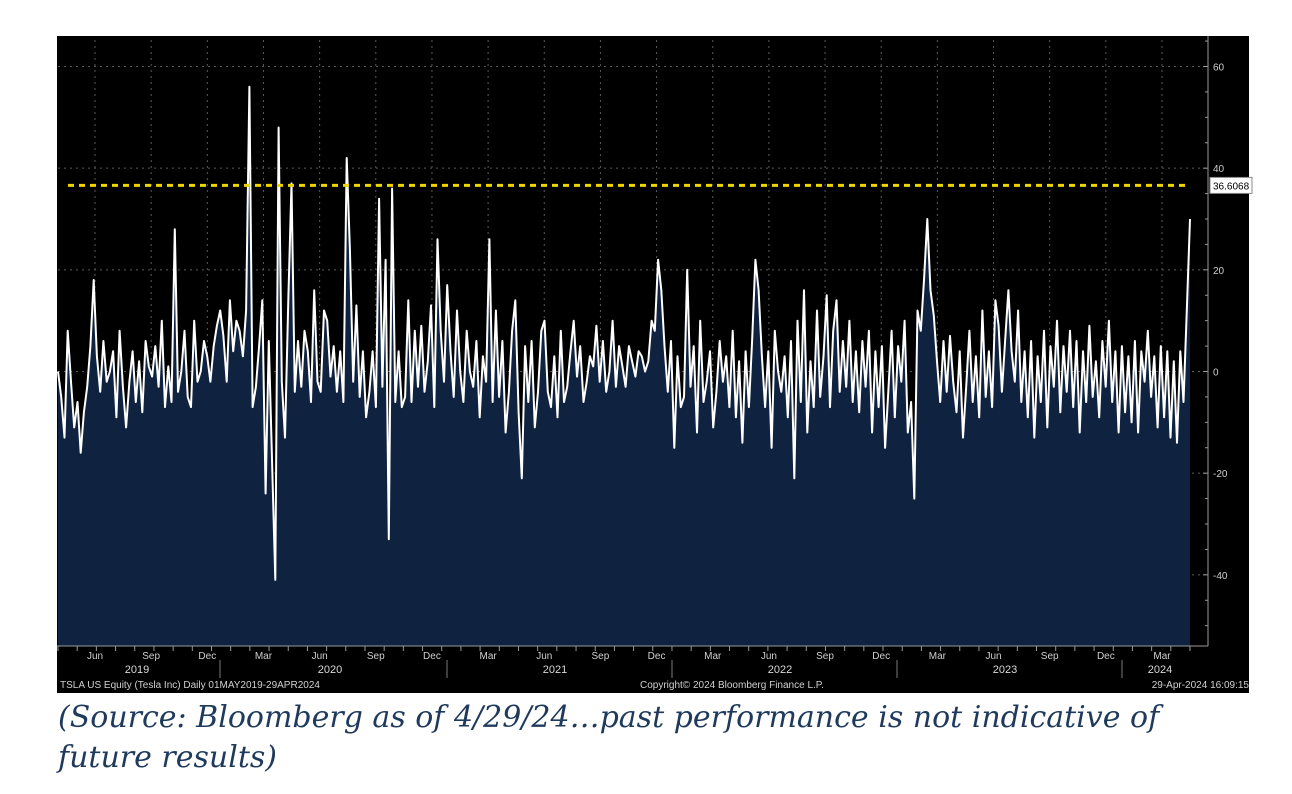 This screenshot has width=1292, height=794. Describe the element at coordinates (1220, 576) in the screenshot. I see `y-tick-label: -40` at that location.